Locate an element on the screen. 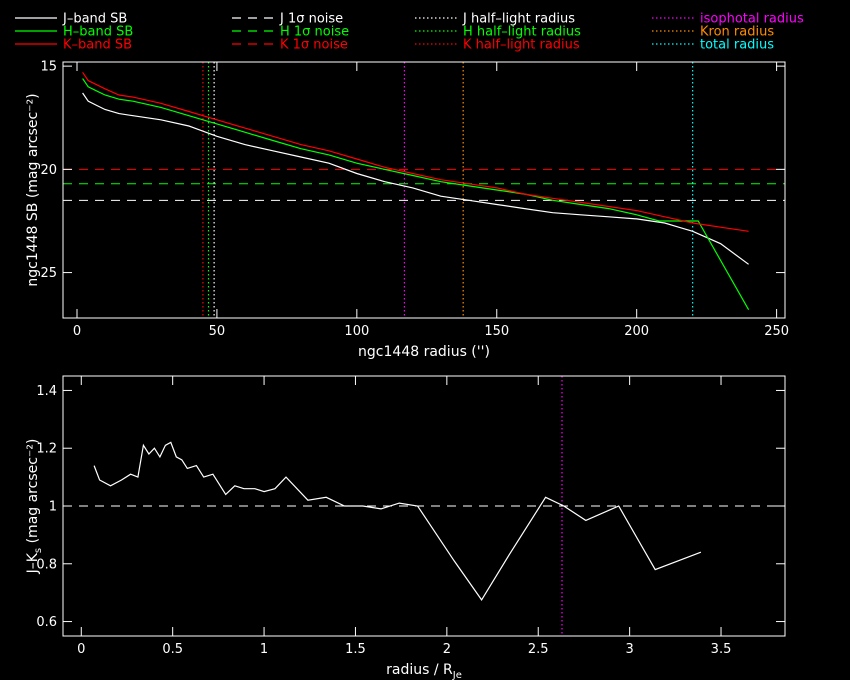  x-tick-label: 250 is located at coordinates (776, 331).